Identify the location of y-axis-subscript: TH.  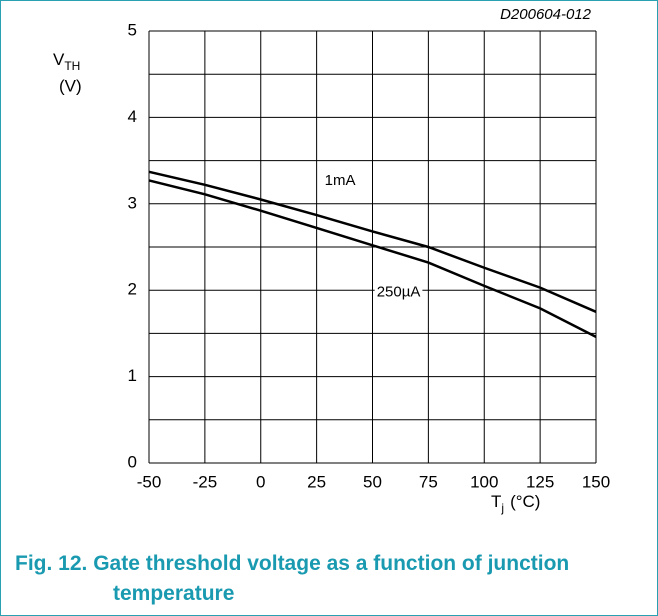
(72, 66).